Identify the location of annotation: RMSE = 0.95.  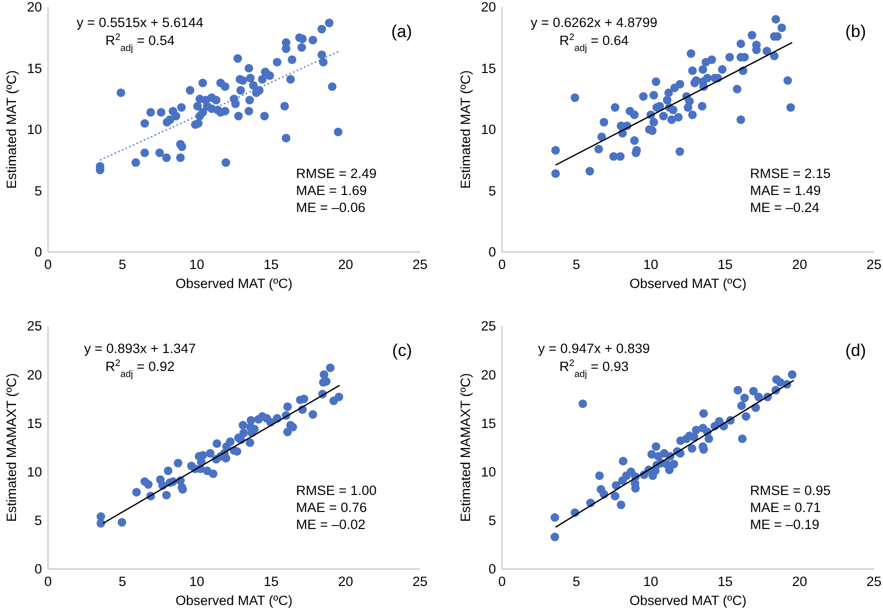
(790, 490).